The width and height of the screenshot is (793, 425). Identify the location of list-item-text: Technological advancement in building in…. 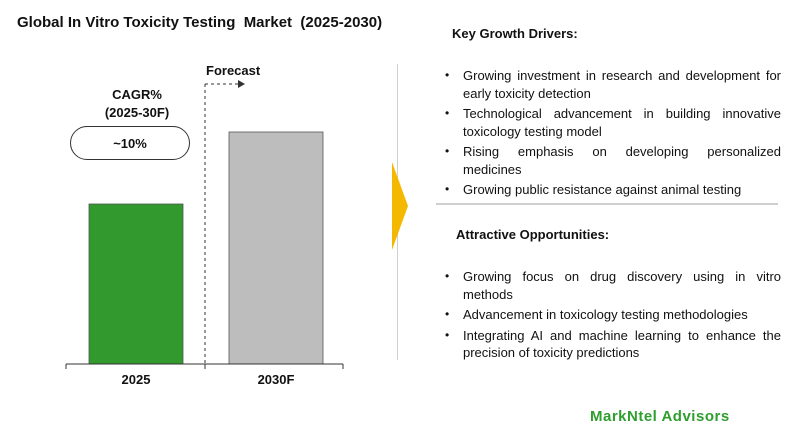
(622, 122).